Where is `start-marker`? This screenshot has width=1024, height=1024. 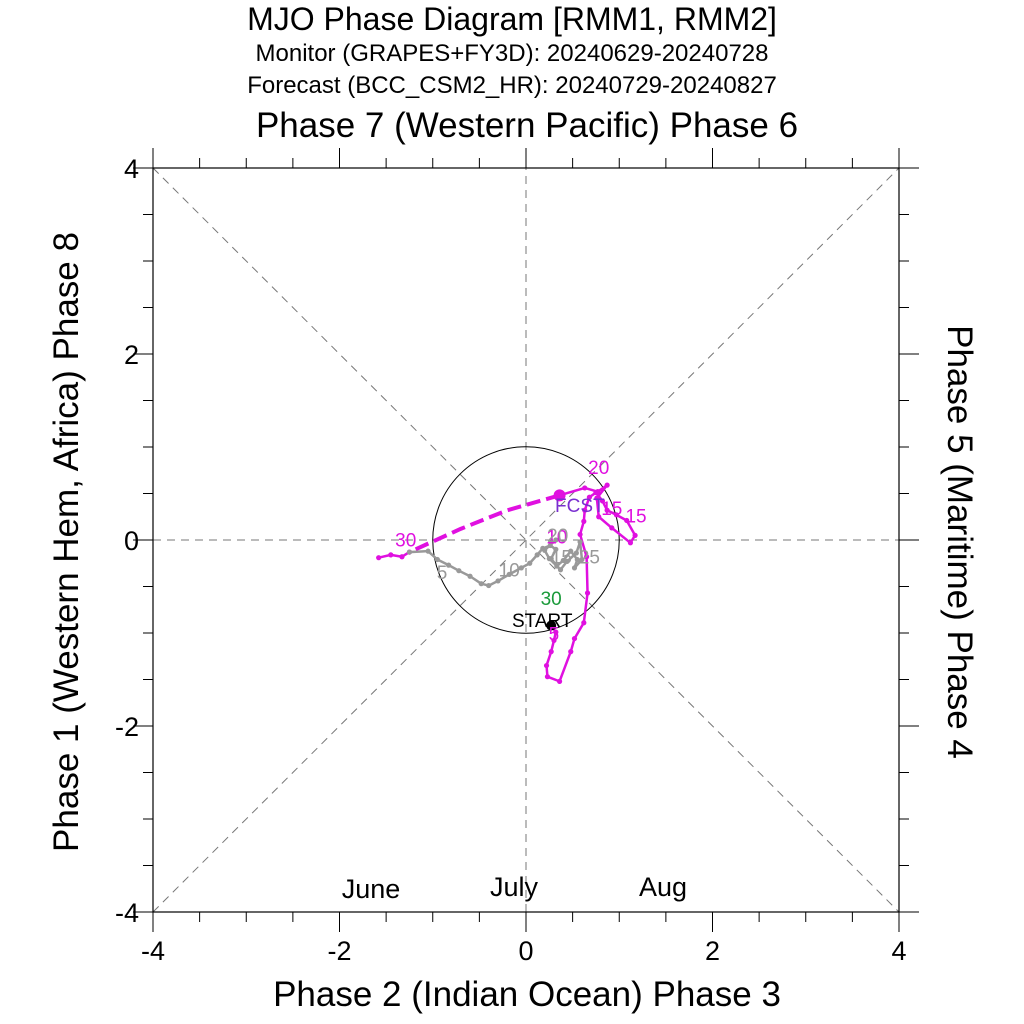 start-marker is located at coordinates (551, 625).